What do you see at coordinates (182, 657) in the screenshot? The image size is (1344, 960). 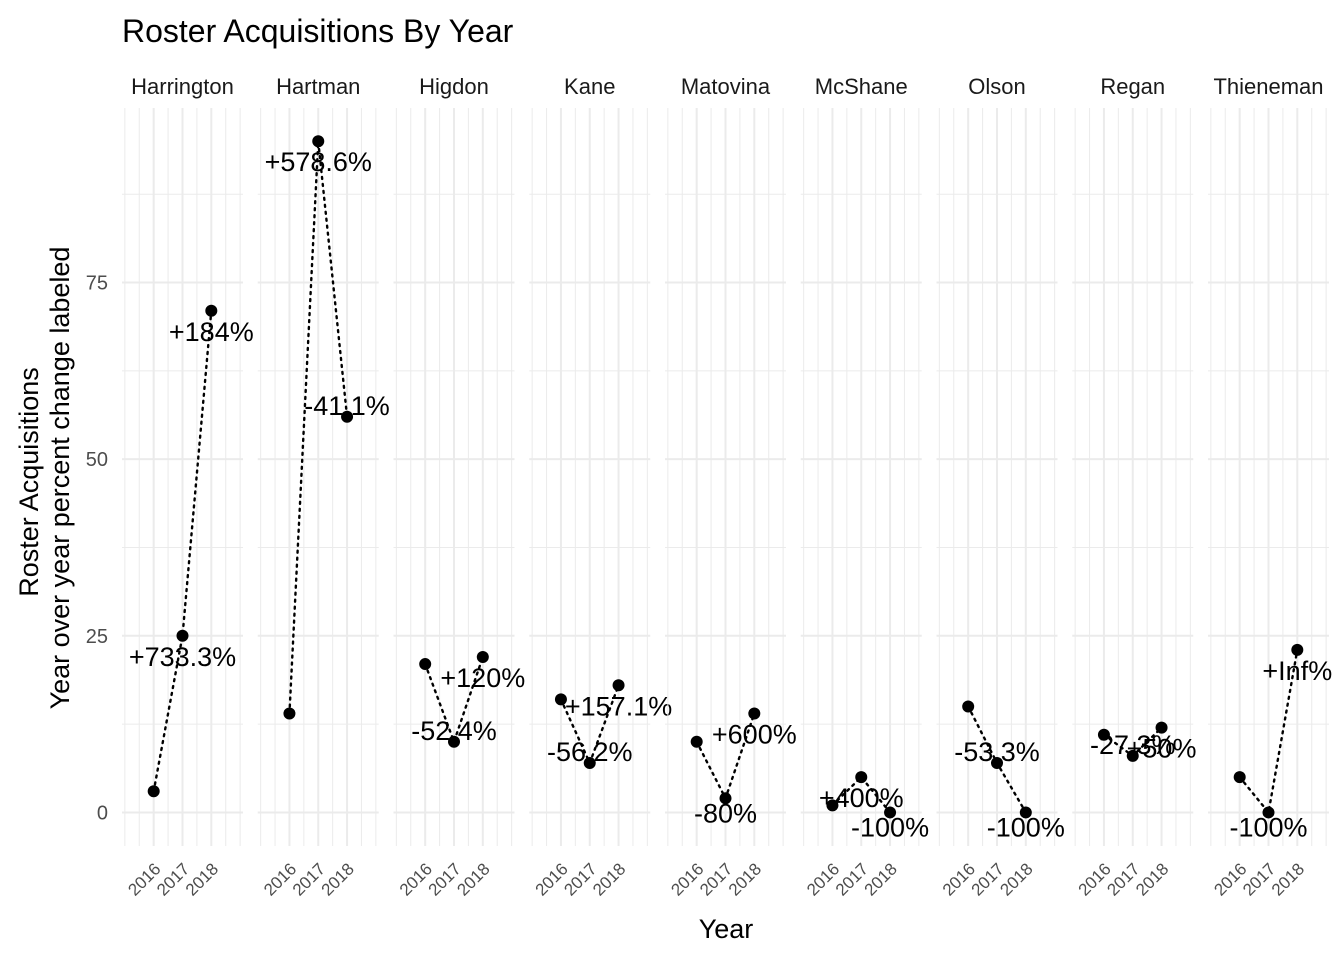 I see `percent-change-label: +733.3%` at bounding box center [182, 657].